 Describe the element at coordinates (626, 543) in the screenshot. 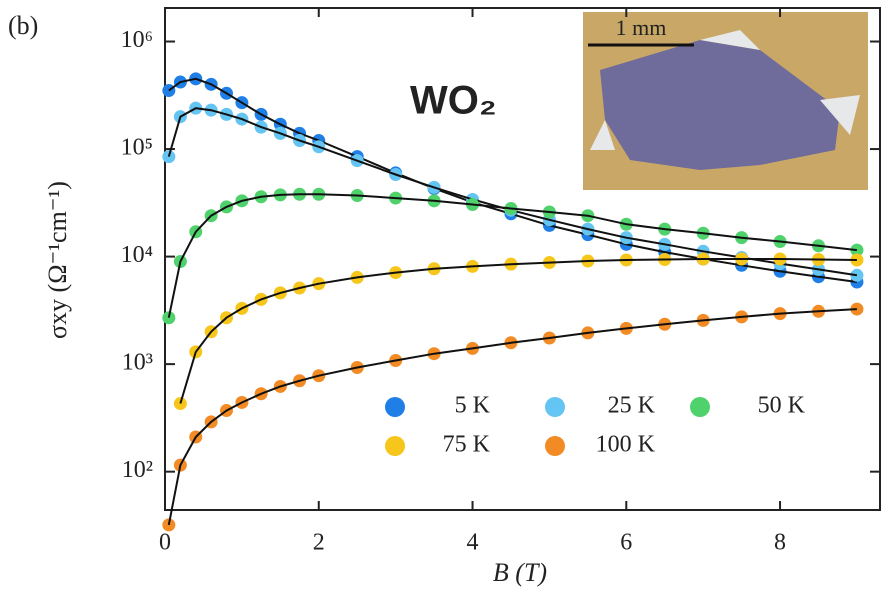

I see `x-tick-label: 6` at that location.